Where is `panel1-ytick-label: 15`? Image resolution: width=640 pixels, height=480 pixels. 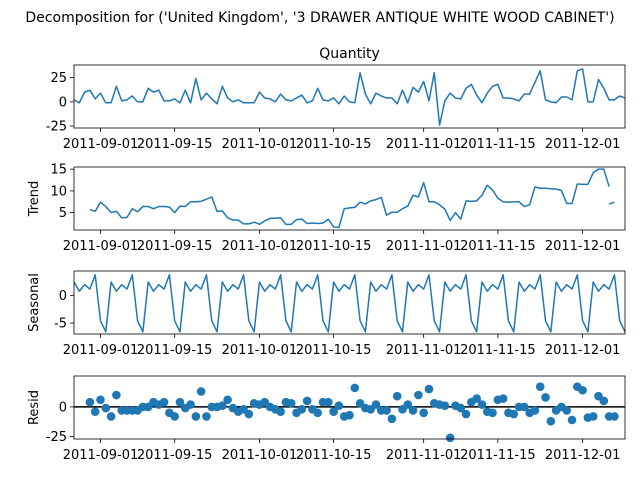
panel1-ytick-label: 15 is located at coordinates (58, 170).